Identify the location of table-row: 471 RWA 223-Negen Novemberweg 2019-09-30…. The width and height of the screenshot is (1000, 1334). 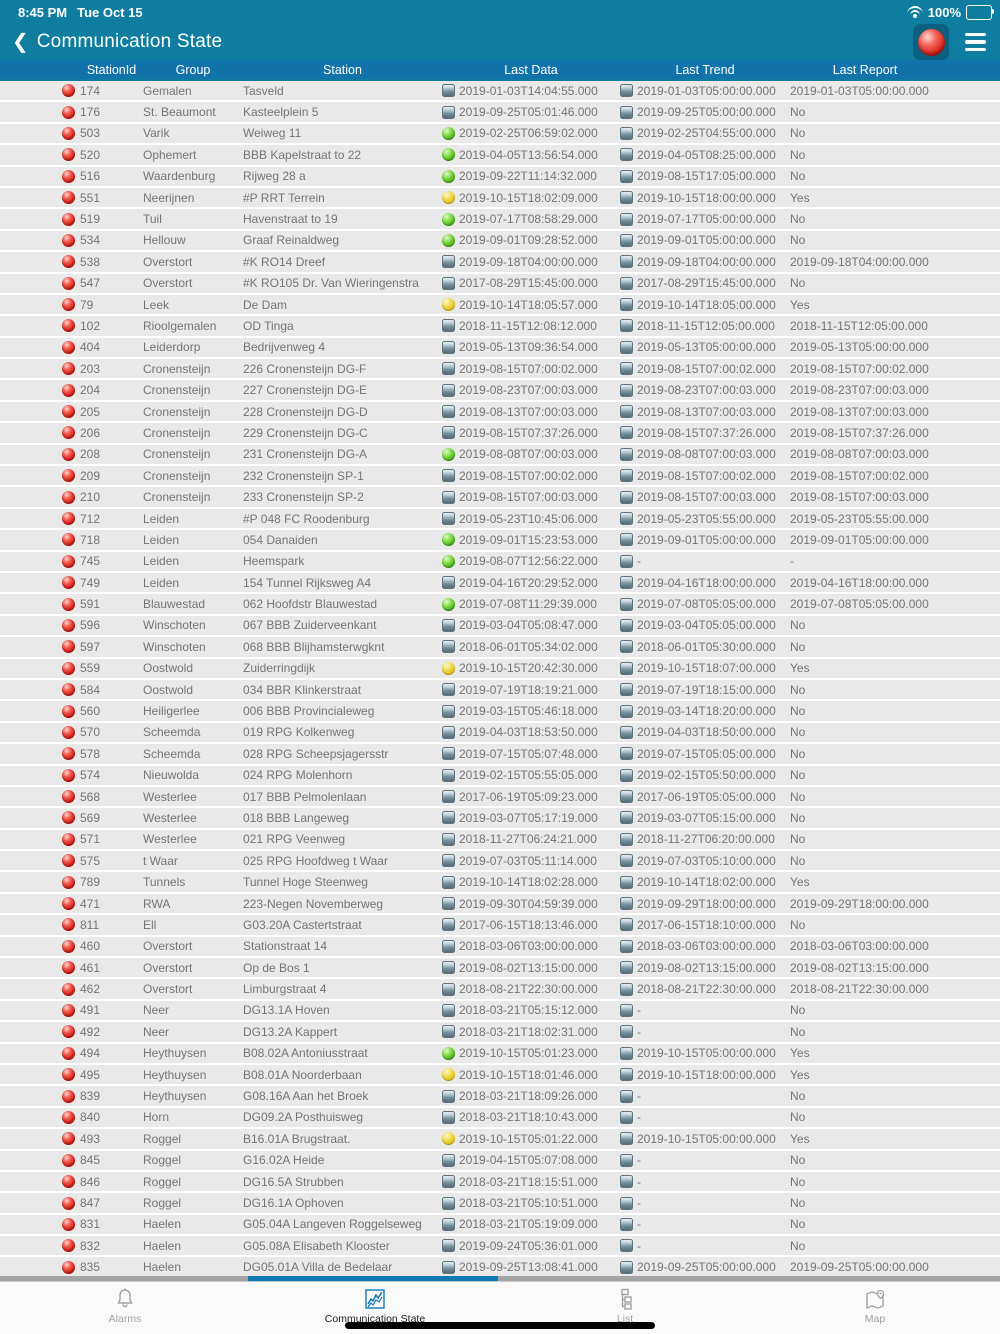
(500, 904).